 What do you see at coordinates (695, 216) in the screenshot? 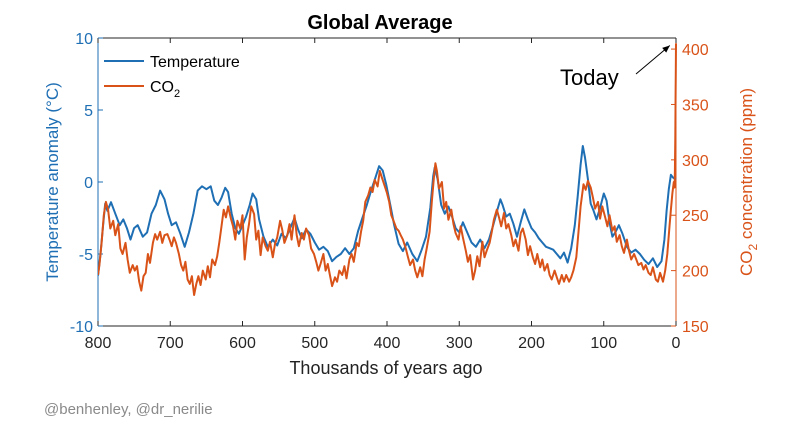
I see `y-right-tick-label: 250` at bounding box center [695, 216].